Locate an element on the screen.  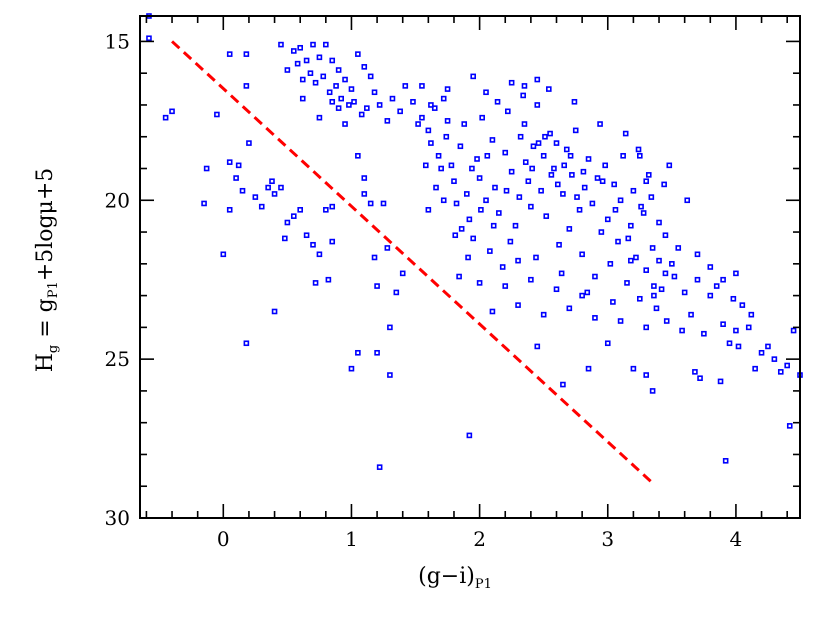
x-tick-label: 4 is located at coordinates (736, 539).